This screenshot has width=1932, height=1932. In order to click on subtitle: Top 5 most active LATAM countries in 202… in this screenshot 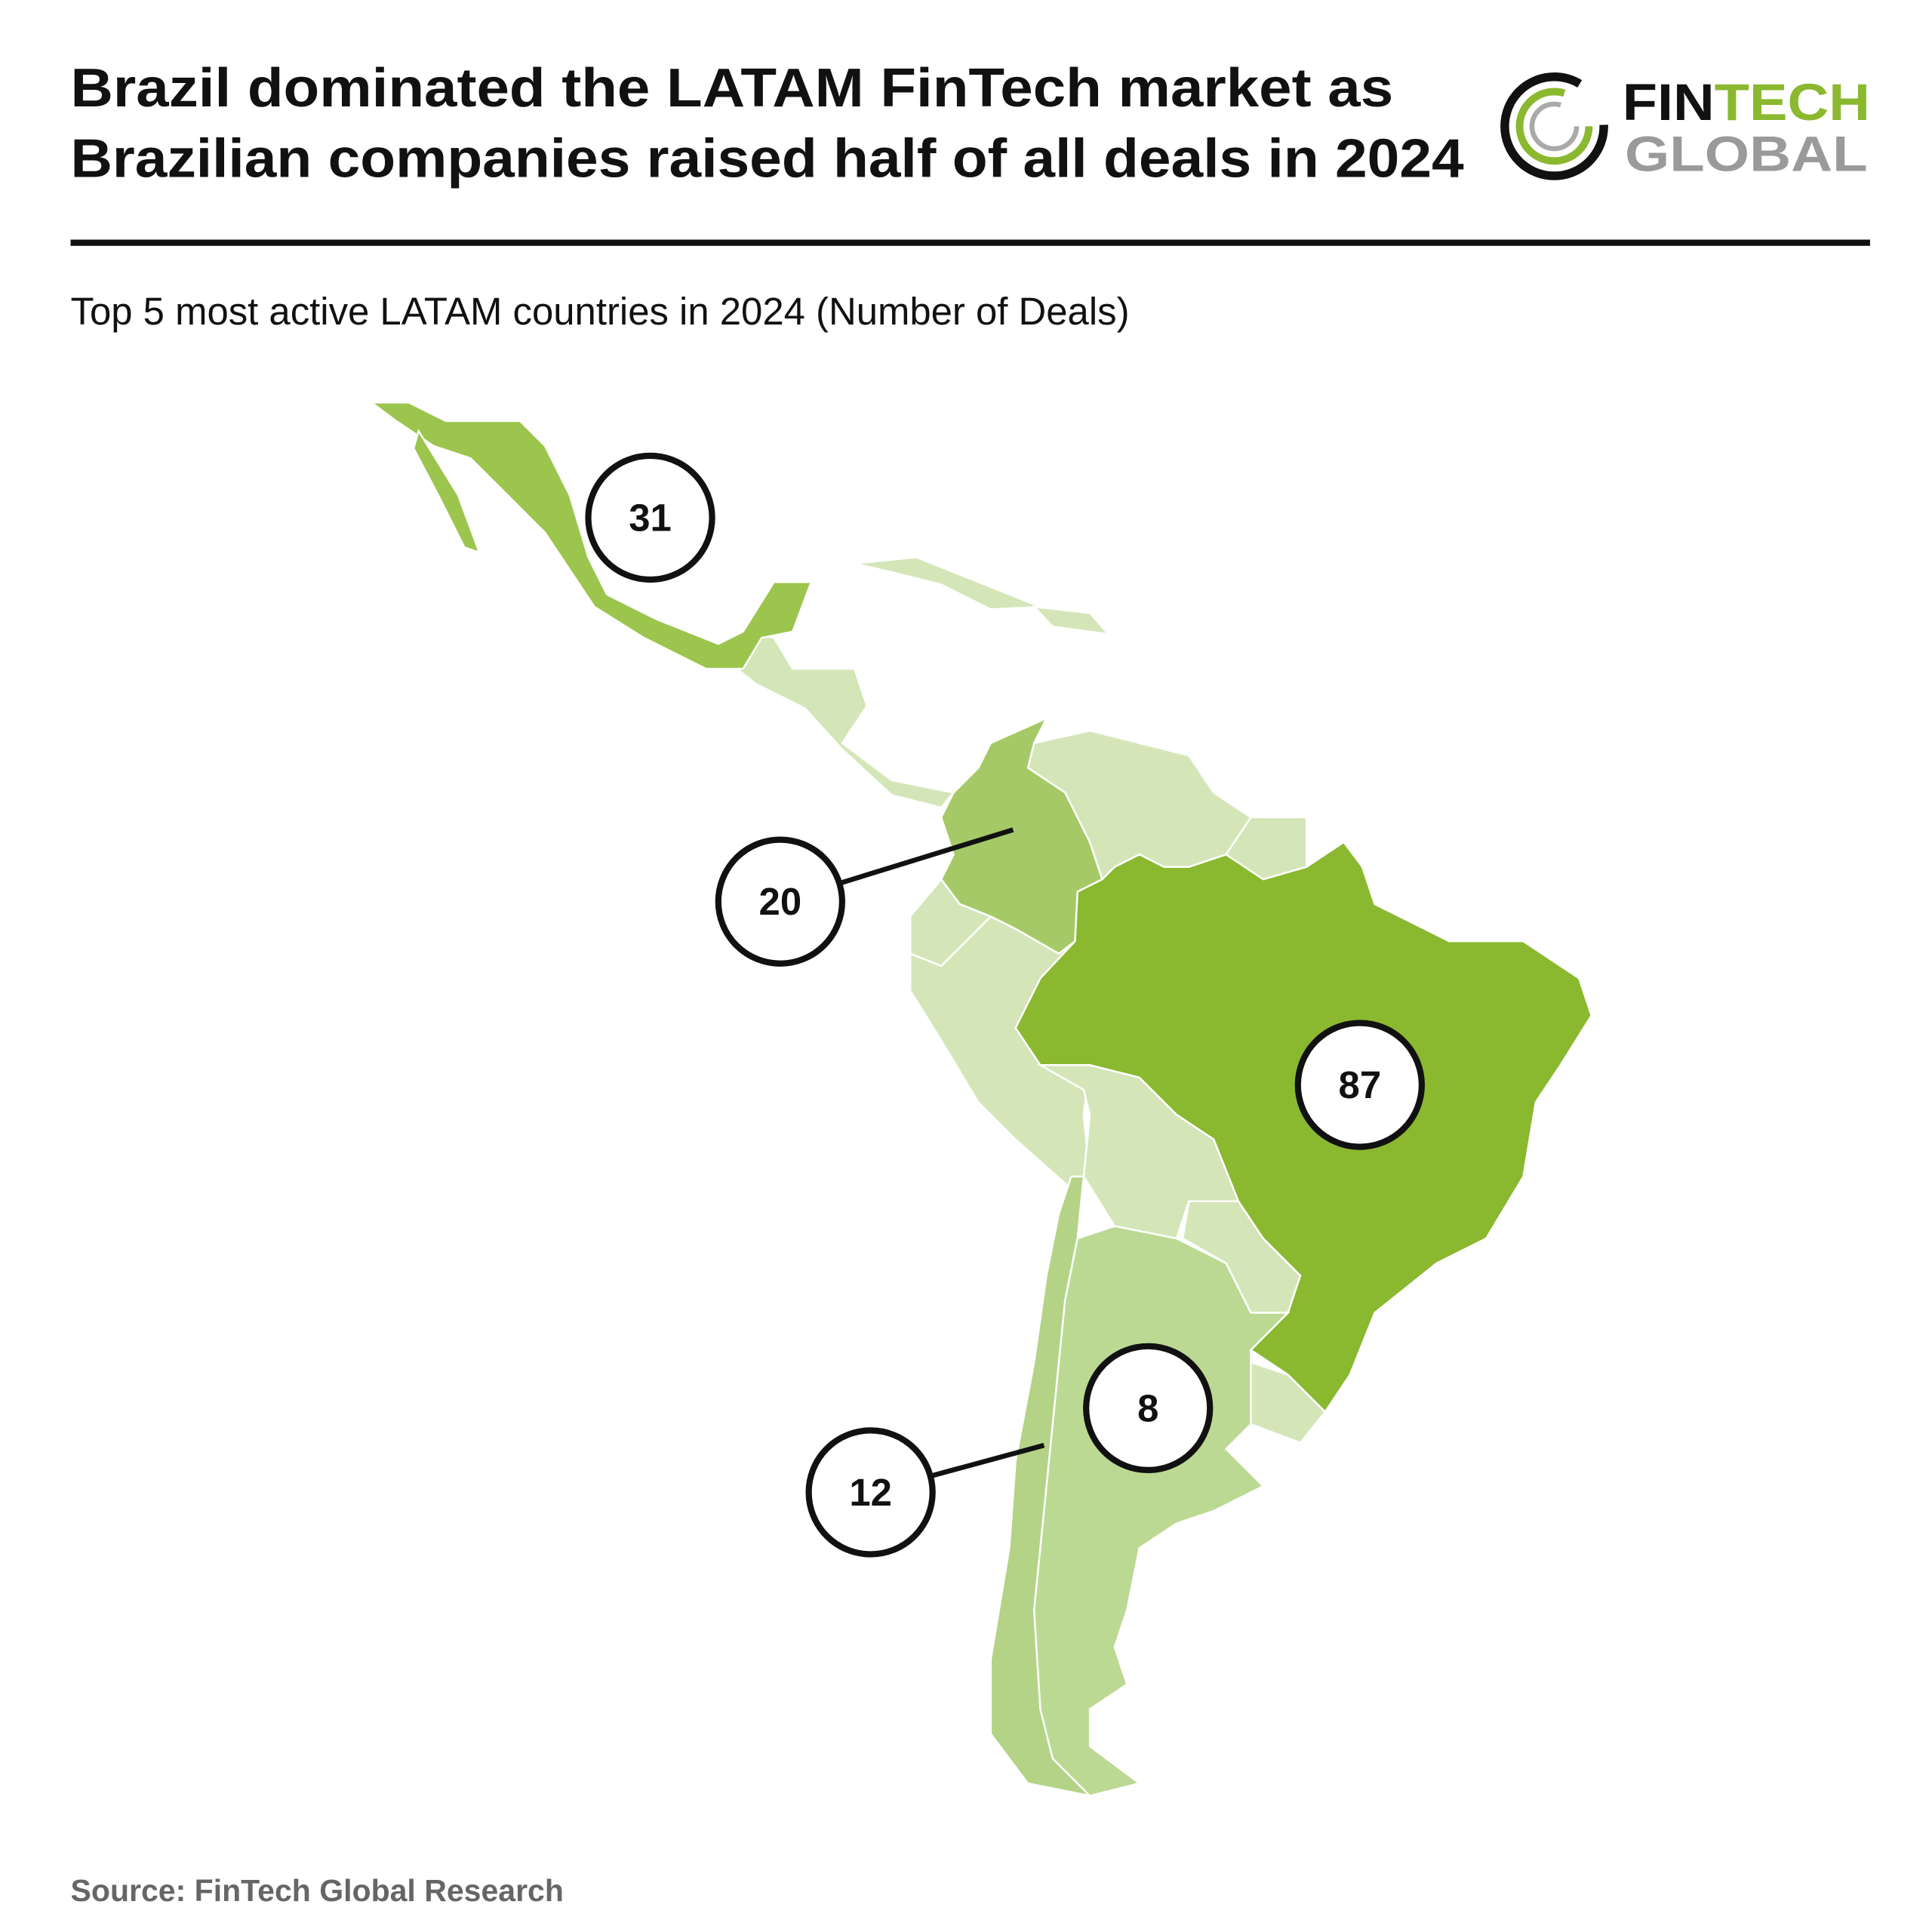, I will do `click(600, 311)`.